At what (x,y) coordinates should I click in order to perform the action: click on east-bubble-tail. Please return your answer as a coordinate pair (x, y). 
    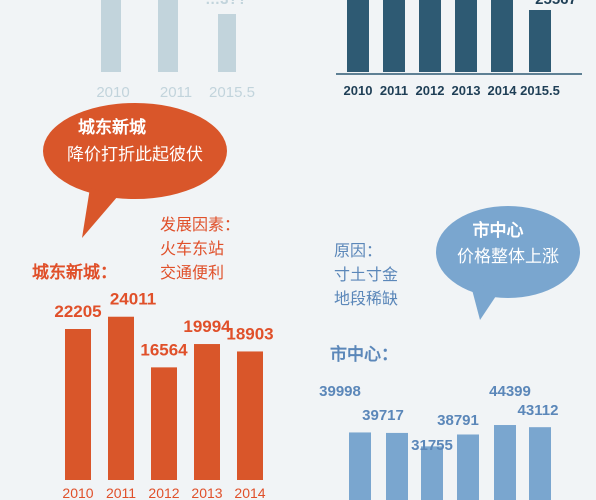
    Looking at the image, I should click on (100, 213).